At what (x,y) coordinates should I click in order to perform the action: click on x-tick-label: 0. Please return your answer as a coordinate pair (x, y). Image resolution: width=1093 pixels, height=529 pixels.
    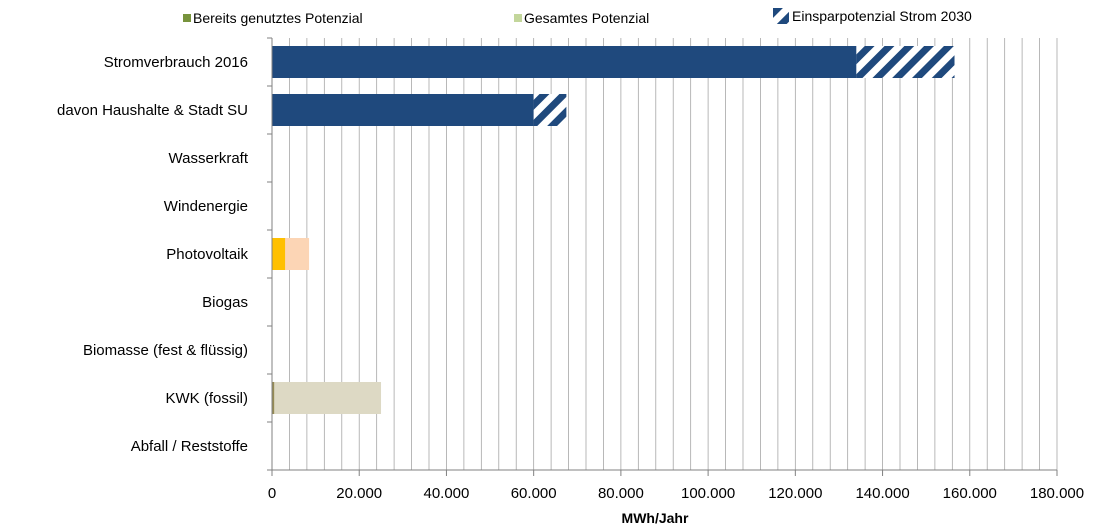
    Looking at the image, I should click on (272, 493).